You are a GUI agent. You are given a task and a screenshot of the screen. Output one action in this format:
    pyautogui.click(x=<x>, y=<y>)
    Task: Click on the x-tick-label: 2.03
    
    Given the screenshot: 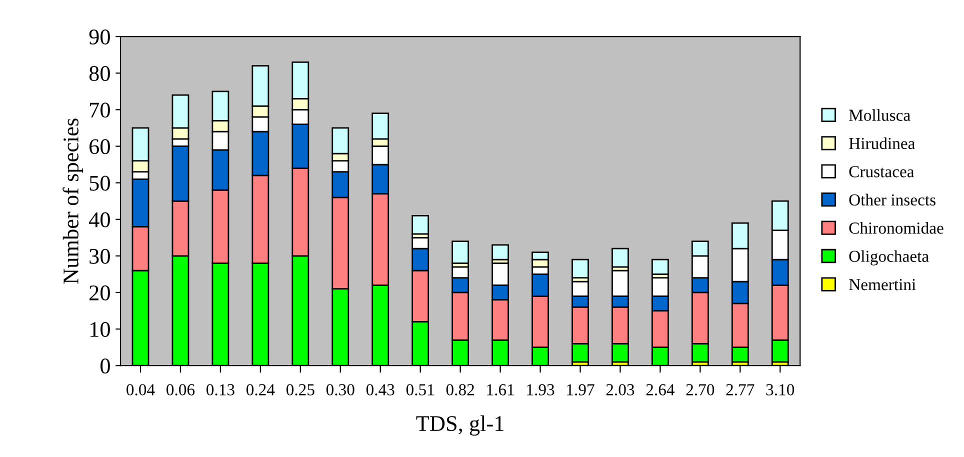 What is the action you would take?
    pyautogui.click(x=620, y=390)
    